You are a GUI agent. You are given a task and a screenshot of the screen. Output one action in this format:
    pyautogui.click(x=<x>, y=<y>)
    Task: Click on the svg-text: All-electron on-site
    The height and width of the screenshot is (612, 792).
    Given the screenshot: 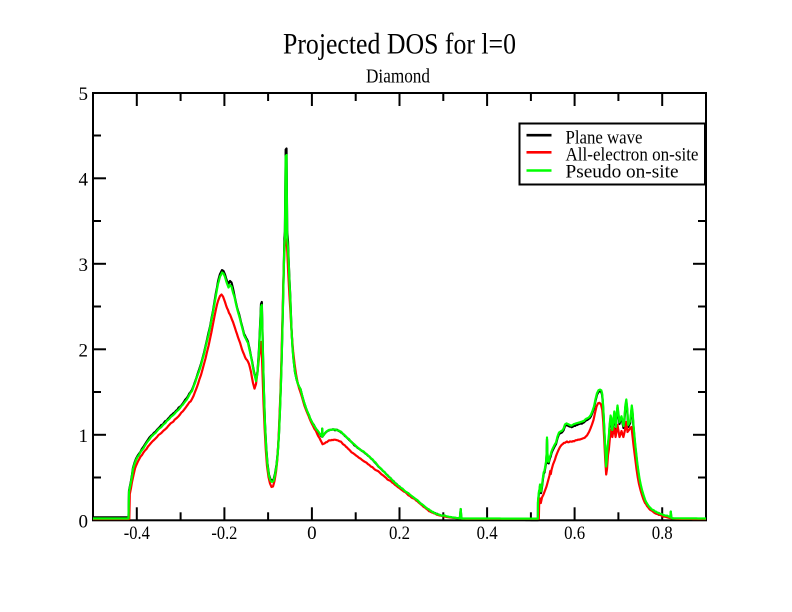 What is the action you would take?
    pyautogui.click(x=632, y=155)
    